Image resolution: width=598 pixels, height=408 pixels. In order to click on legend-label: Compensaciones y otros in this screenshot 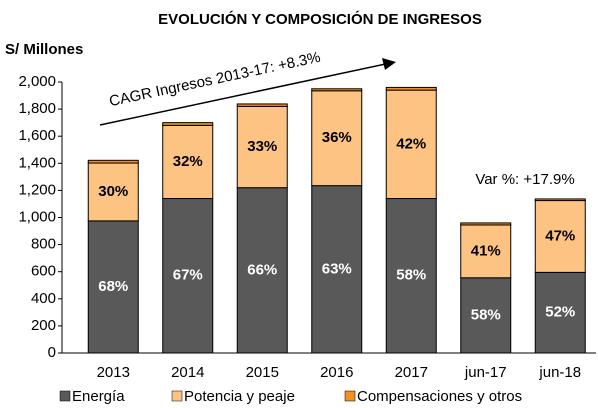, I will do `click(439, 396)`.